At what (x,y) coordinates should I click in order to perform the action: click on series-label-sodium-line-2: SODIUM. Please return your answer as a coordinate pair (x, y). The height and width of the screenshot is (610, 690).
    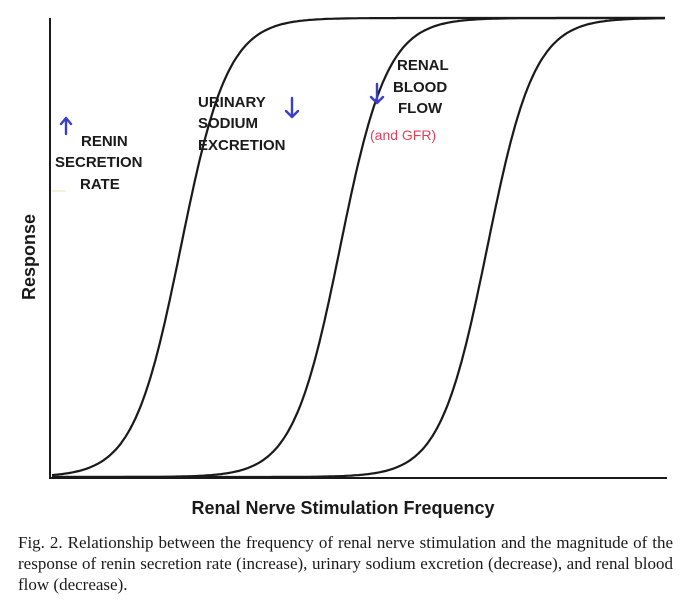
    Looking at the image, I should click on (228, 123).